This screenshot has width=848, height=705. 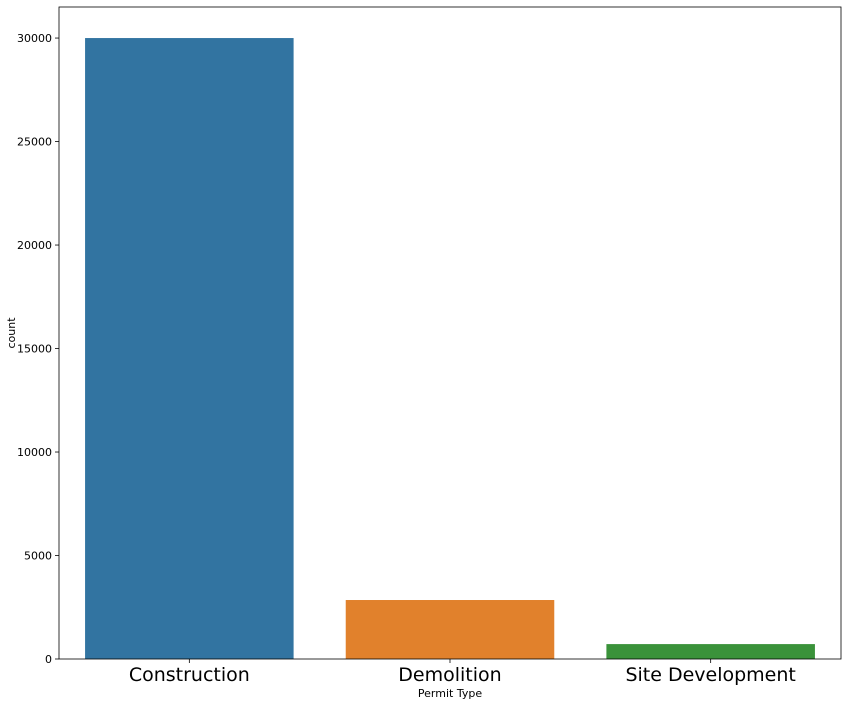 What do you see at coordinates (34, 452) in the screenshot?
I see `y-tick-label: 10000` at bounding box center [34, 452].